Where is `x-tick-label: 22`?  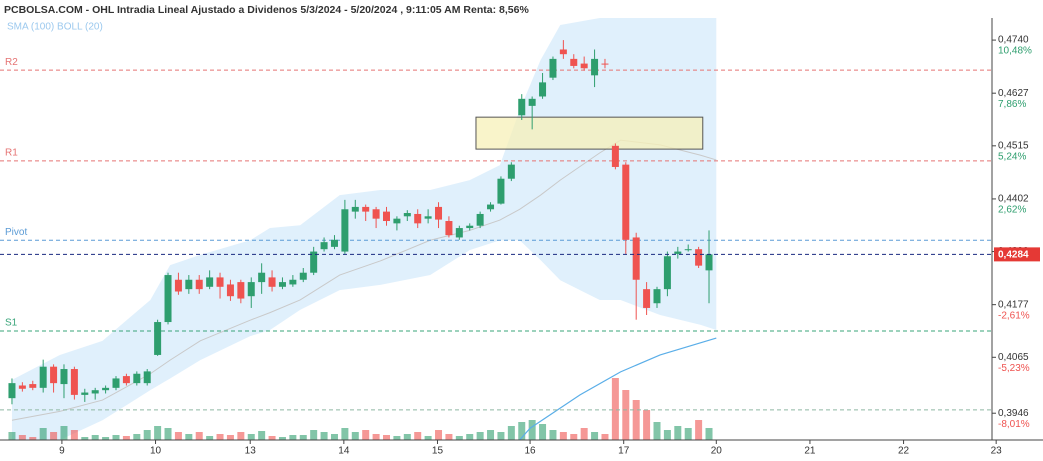 x-tick-label: 22 is located at coordinates (904, 451).